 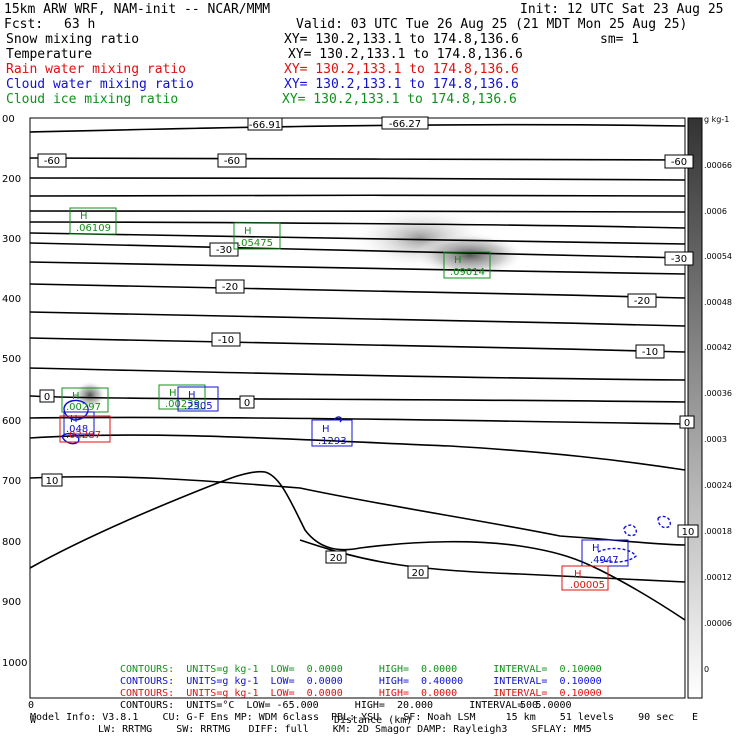 What do you see at coordinates (255, 243) in the screenshot?
I see `high-value: .05475` at bounding box center [255, 243].